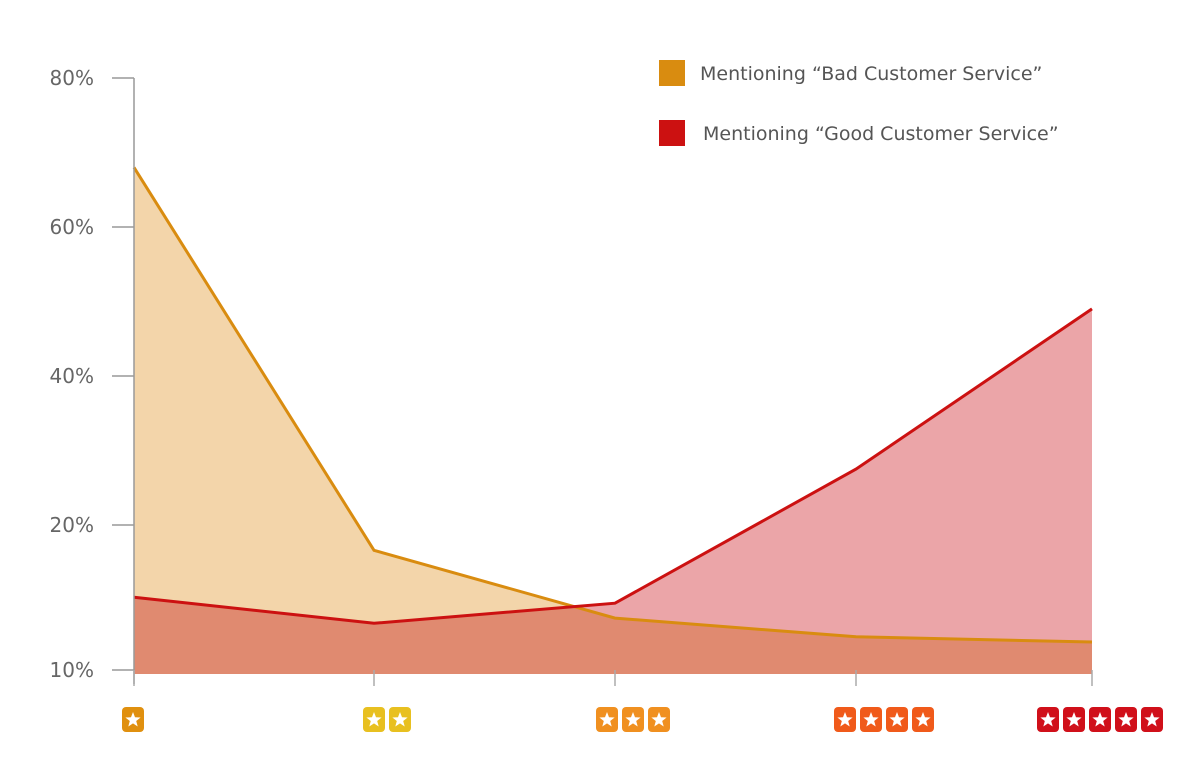 The width and height of the screenshot is (1200, 767). I want to click on y-tick-label: 20%, so click(72, 525).